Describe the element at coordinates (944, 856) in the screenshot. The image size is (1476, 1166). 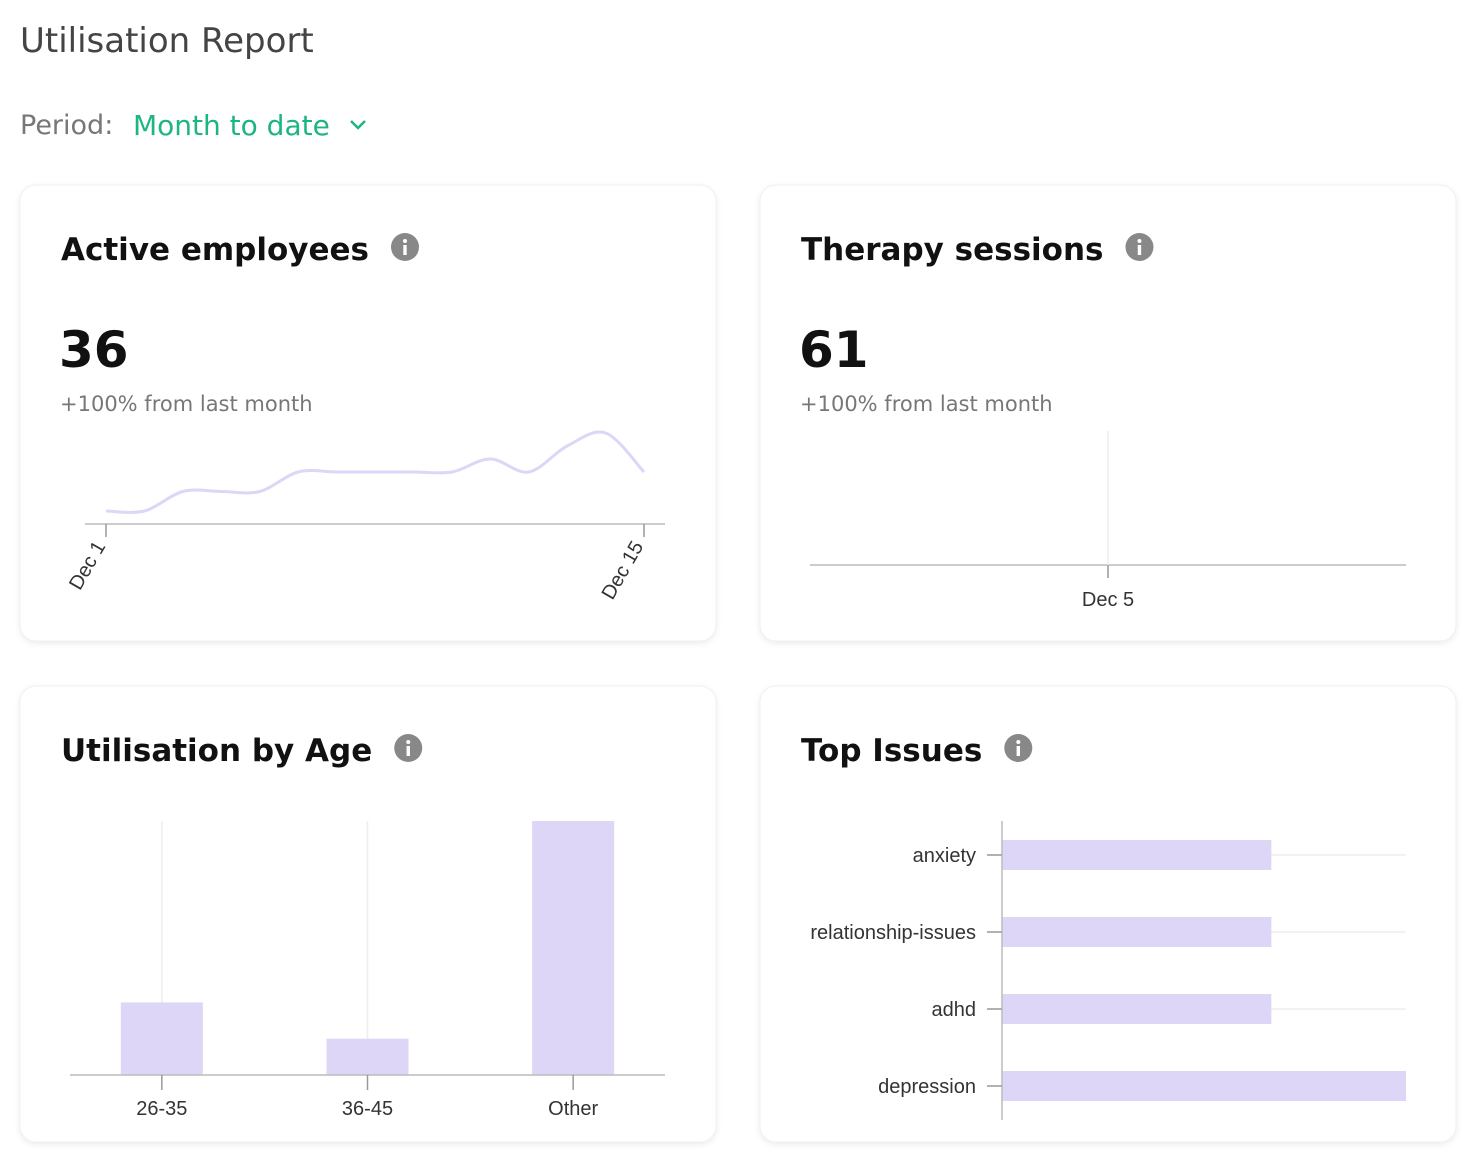
I see `y-tick-label: anxiety` at that location.